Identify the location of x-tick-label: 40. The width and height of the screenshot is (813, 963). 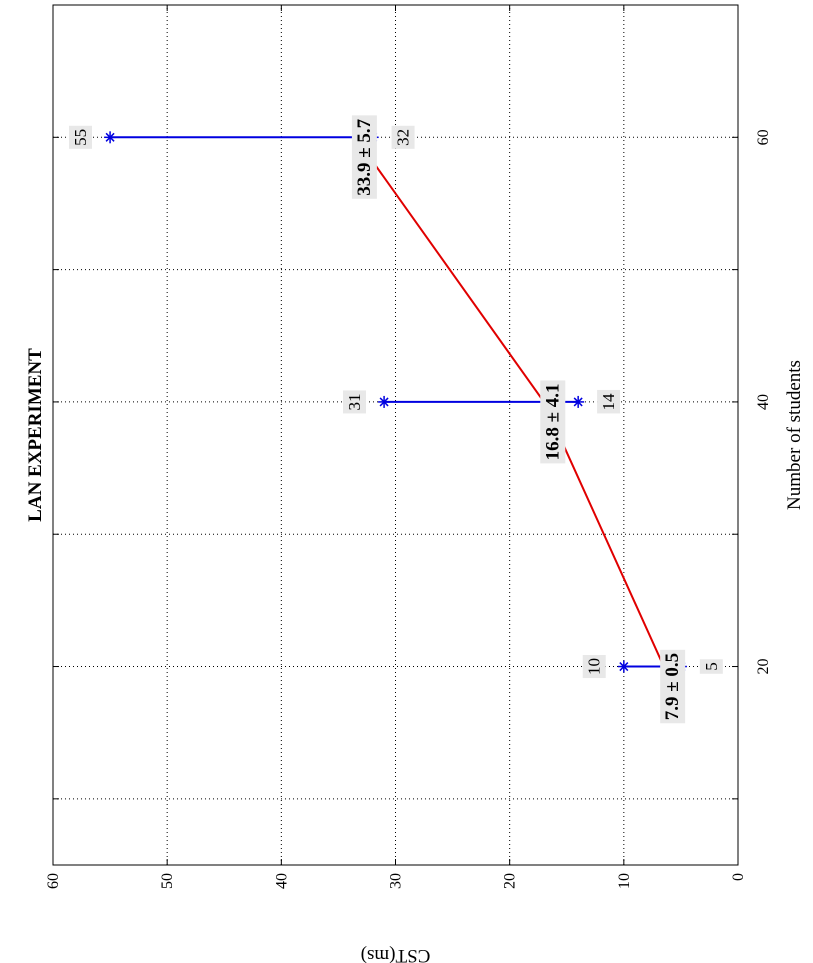
(763, 402).